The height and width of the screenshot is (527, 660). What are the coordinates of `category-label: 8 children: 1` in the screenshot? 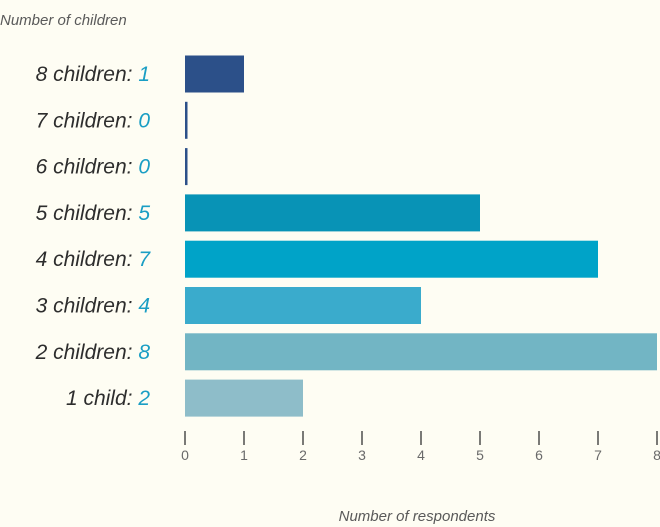 It's located at (93, 74).